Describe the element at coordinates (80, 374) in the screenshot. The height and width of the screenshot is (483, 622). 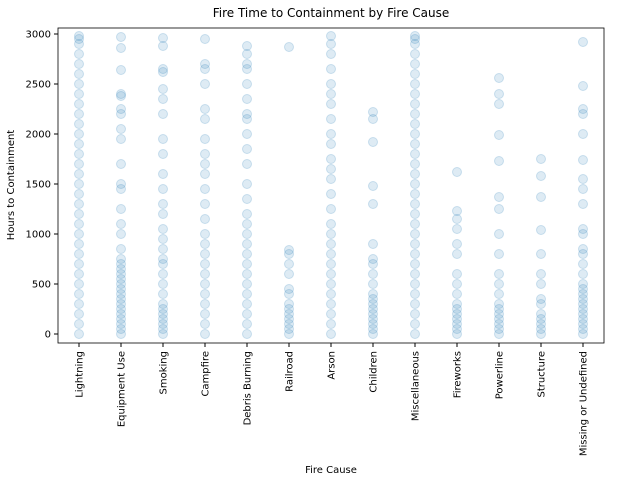
I see `x-tick-label: Lightning` at that location.